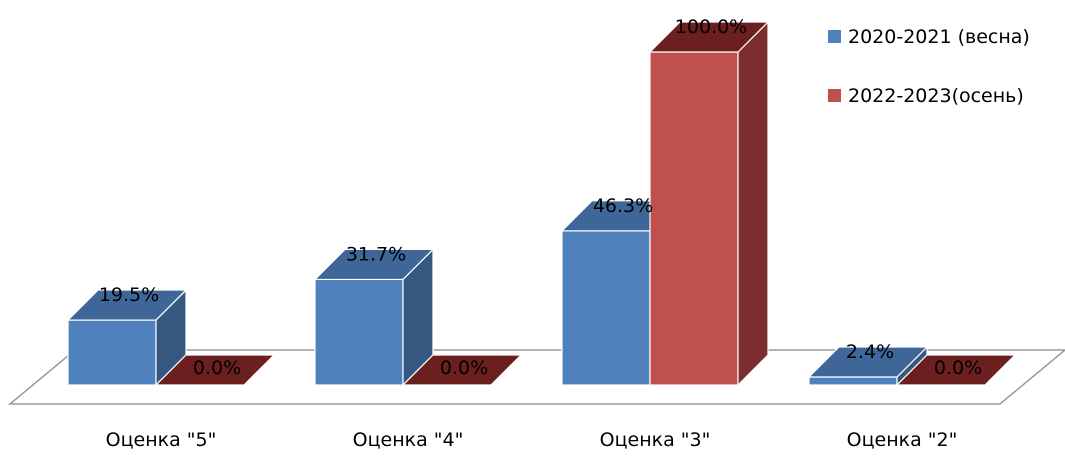 Image resolution: width=1065 pixels, height=456 pixels. I want to click on data-label: 31.7%, so click(376, 254).